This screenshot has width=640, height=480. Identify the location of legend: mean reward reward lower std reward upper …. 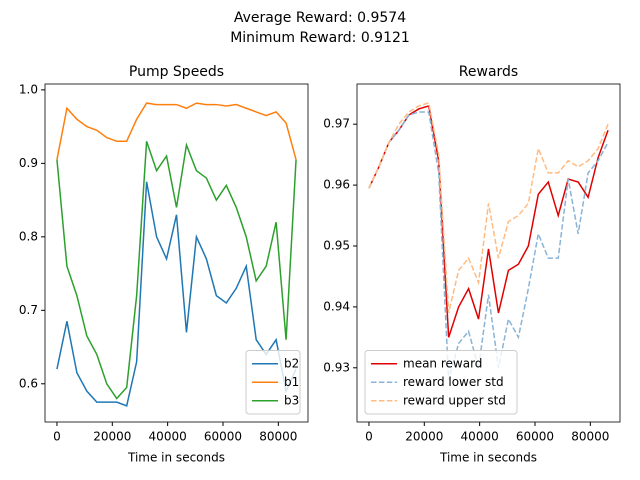
(441, 382).